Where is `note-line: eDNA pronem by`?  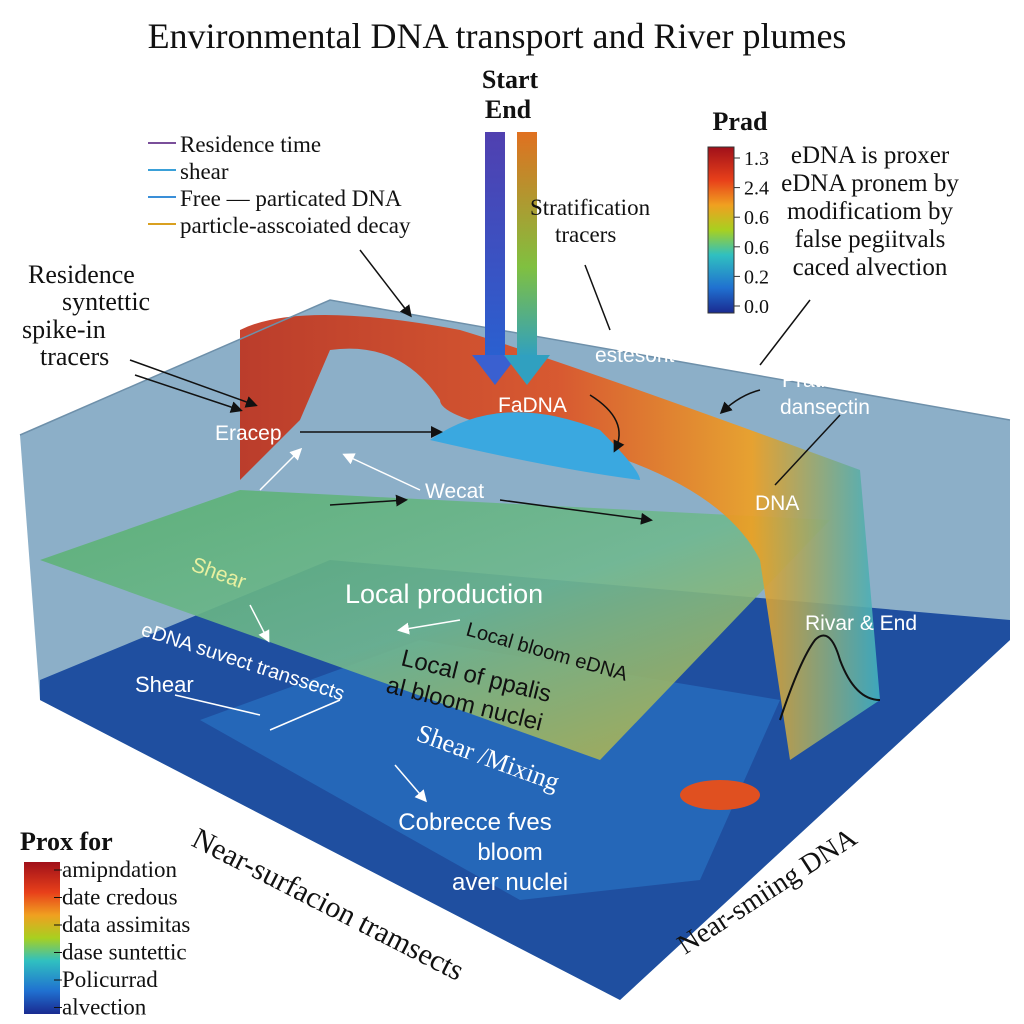
note-line: eDNA pronem by is located at coordinates (870, 183).